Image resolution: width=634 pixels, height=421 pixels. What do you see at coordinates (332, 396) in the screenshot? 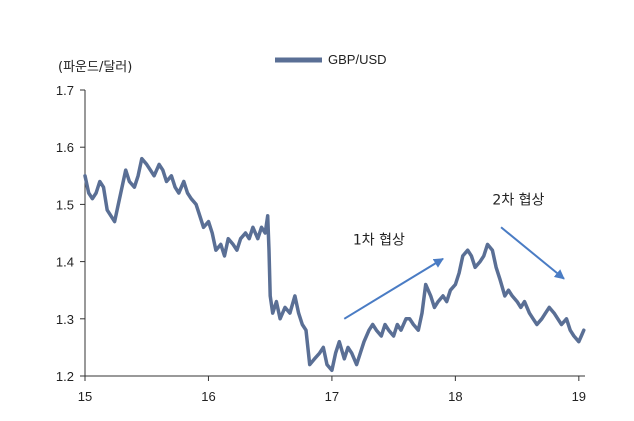
I see `x-tick-label: 17` at bounding box center [332, 396].